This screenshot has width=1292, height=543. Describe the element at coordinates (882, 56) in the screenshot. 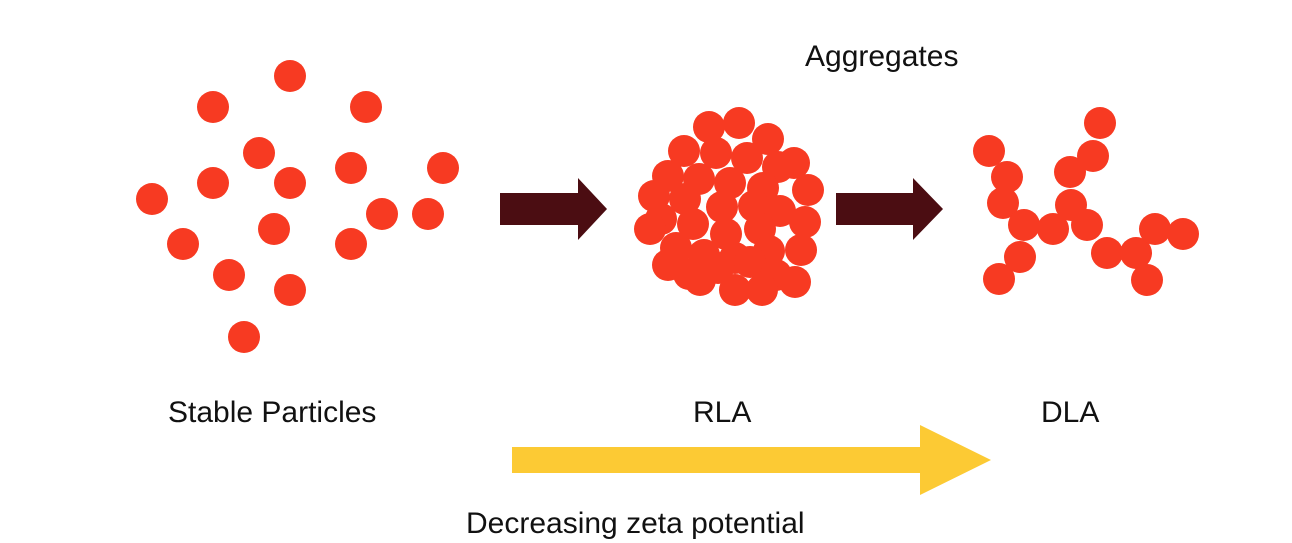

I see `aggregates-label: Aggregates` at that location.